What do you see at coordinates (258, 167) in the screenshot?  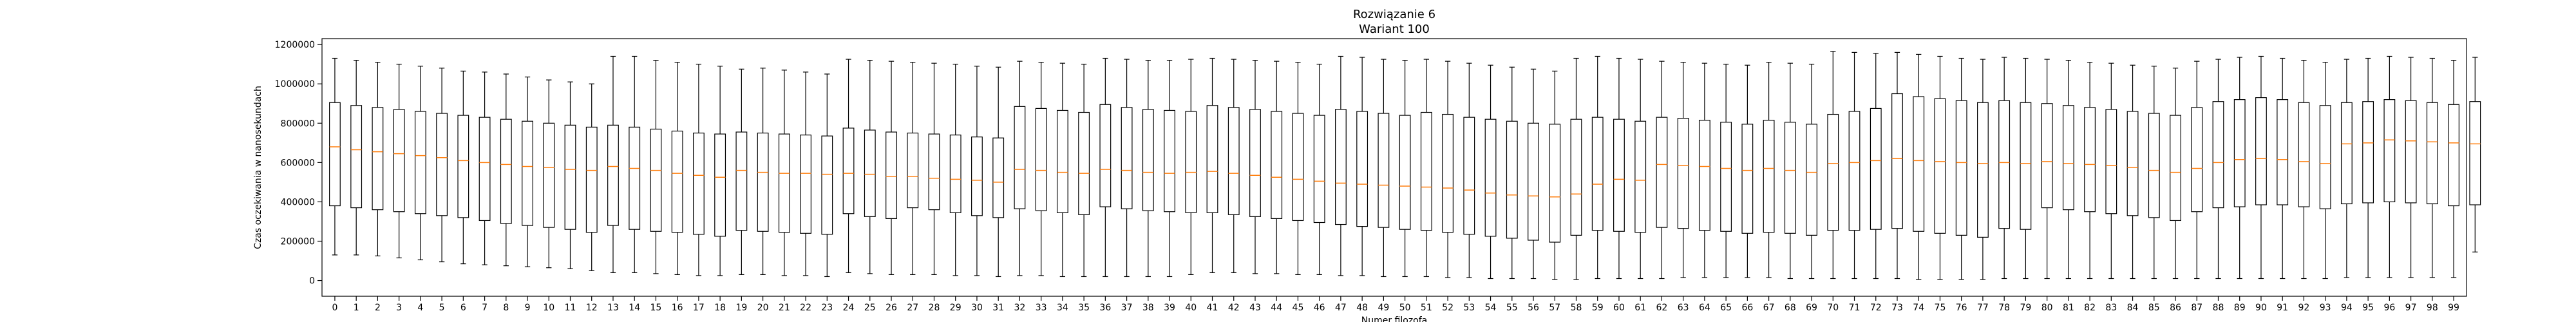 I see `y-axis-label: Czas oczekiwania w nanosekundach` at bounding box center [258, 167].